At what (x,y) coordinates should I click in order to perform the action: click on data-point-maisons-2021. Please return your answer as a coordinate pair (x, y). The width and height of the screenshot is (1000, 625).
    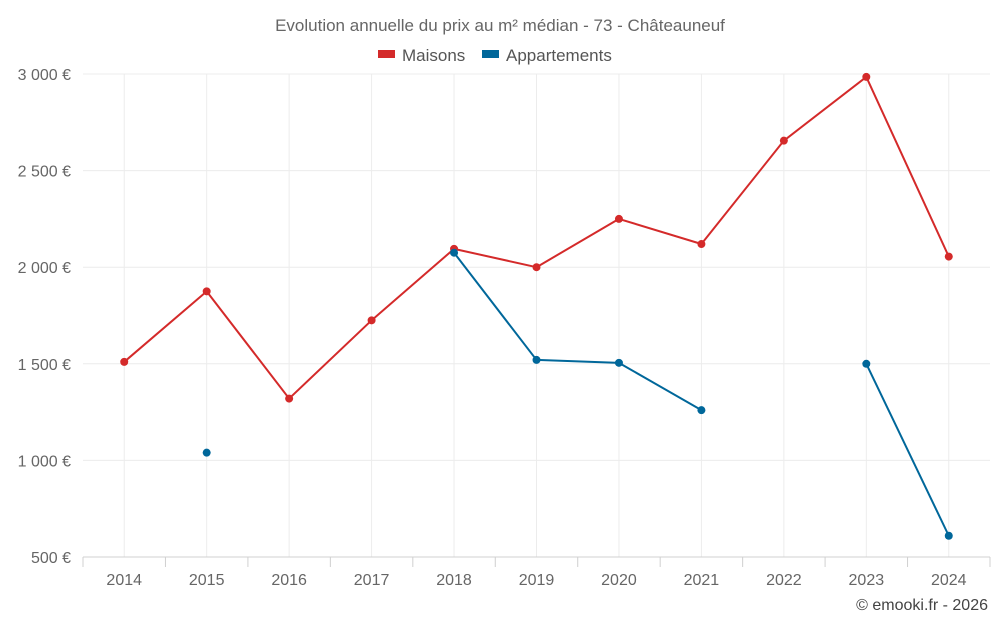
    Looking at the image, I should click on (701, 244).